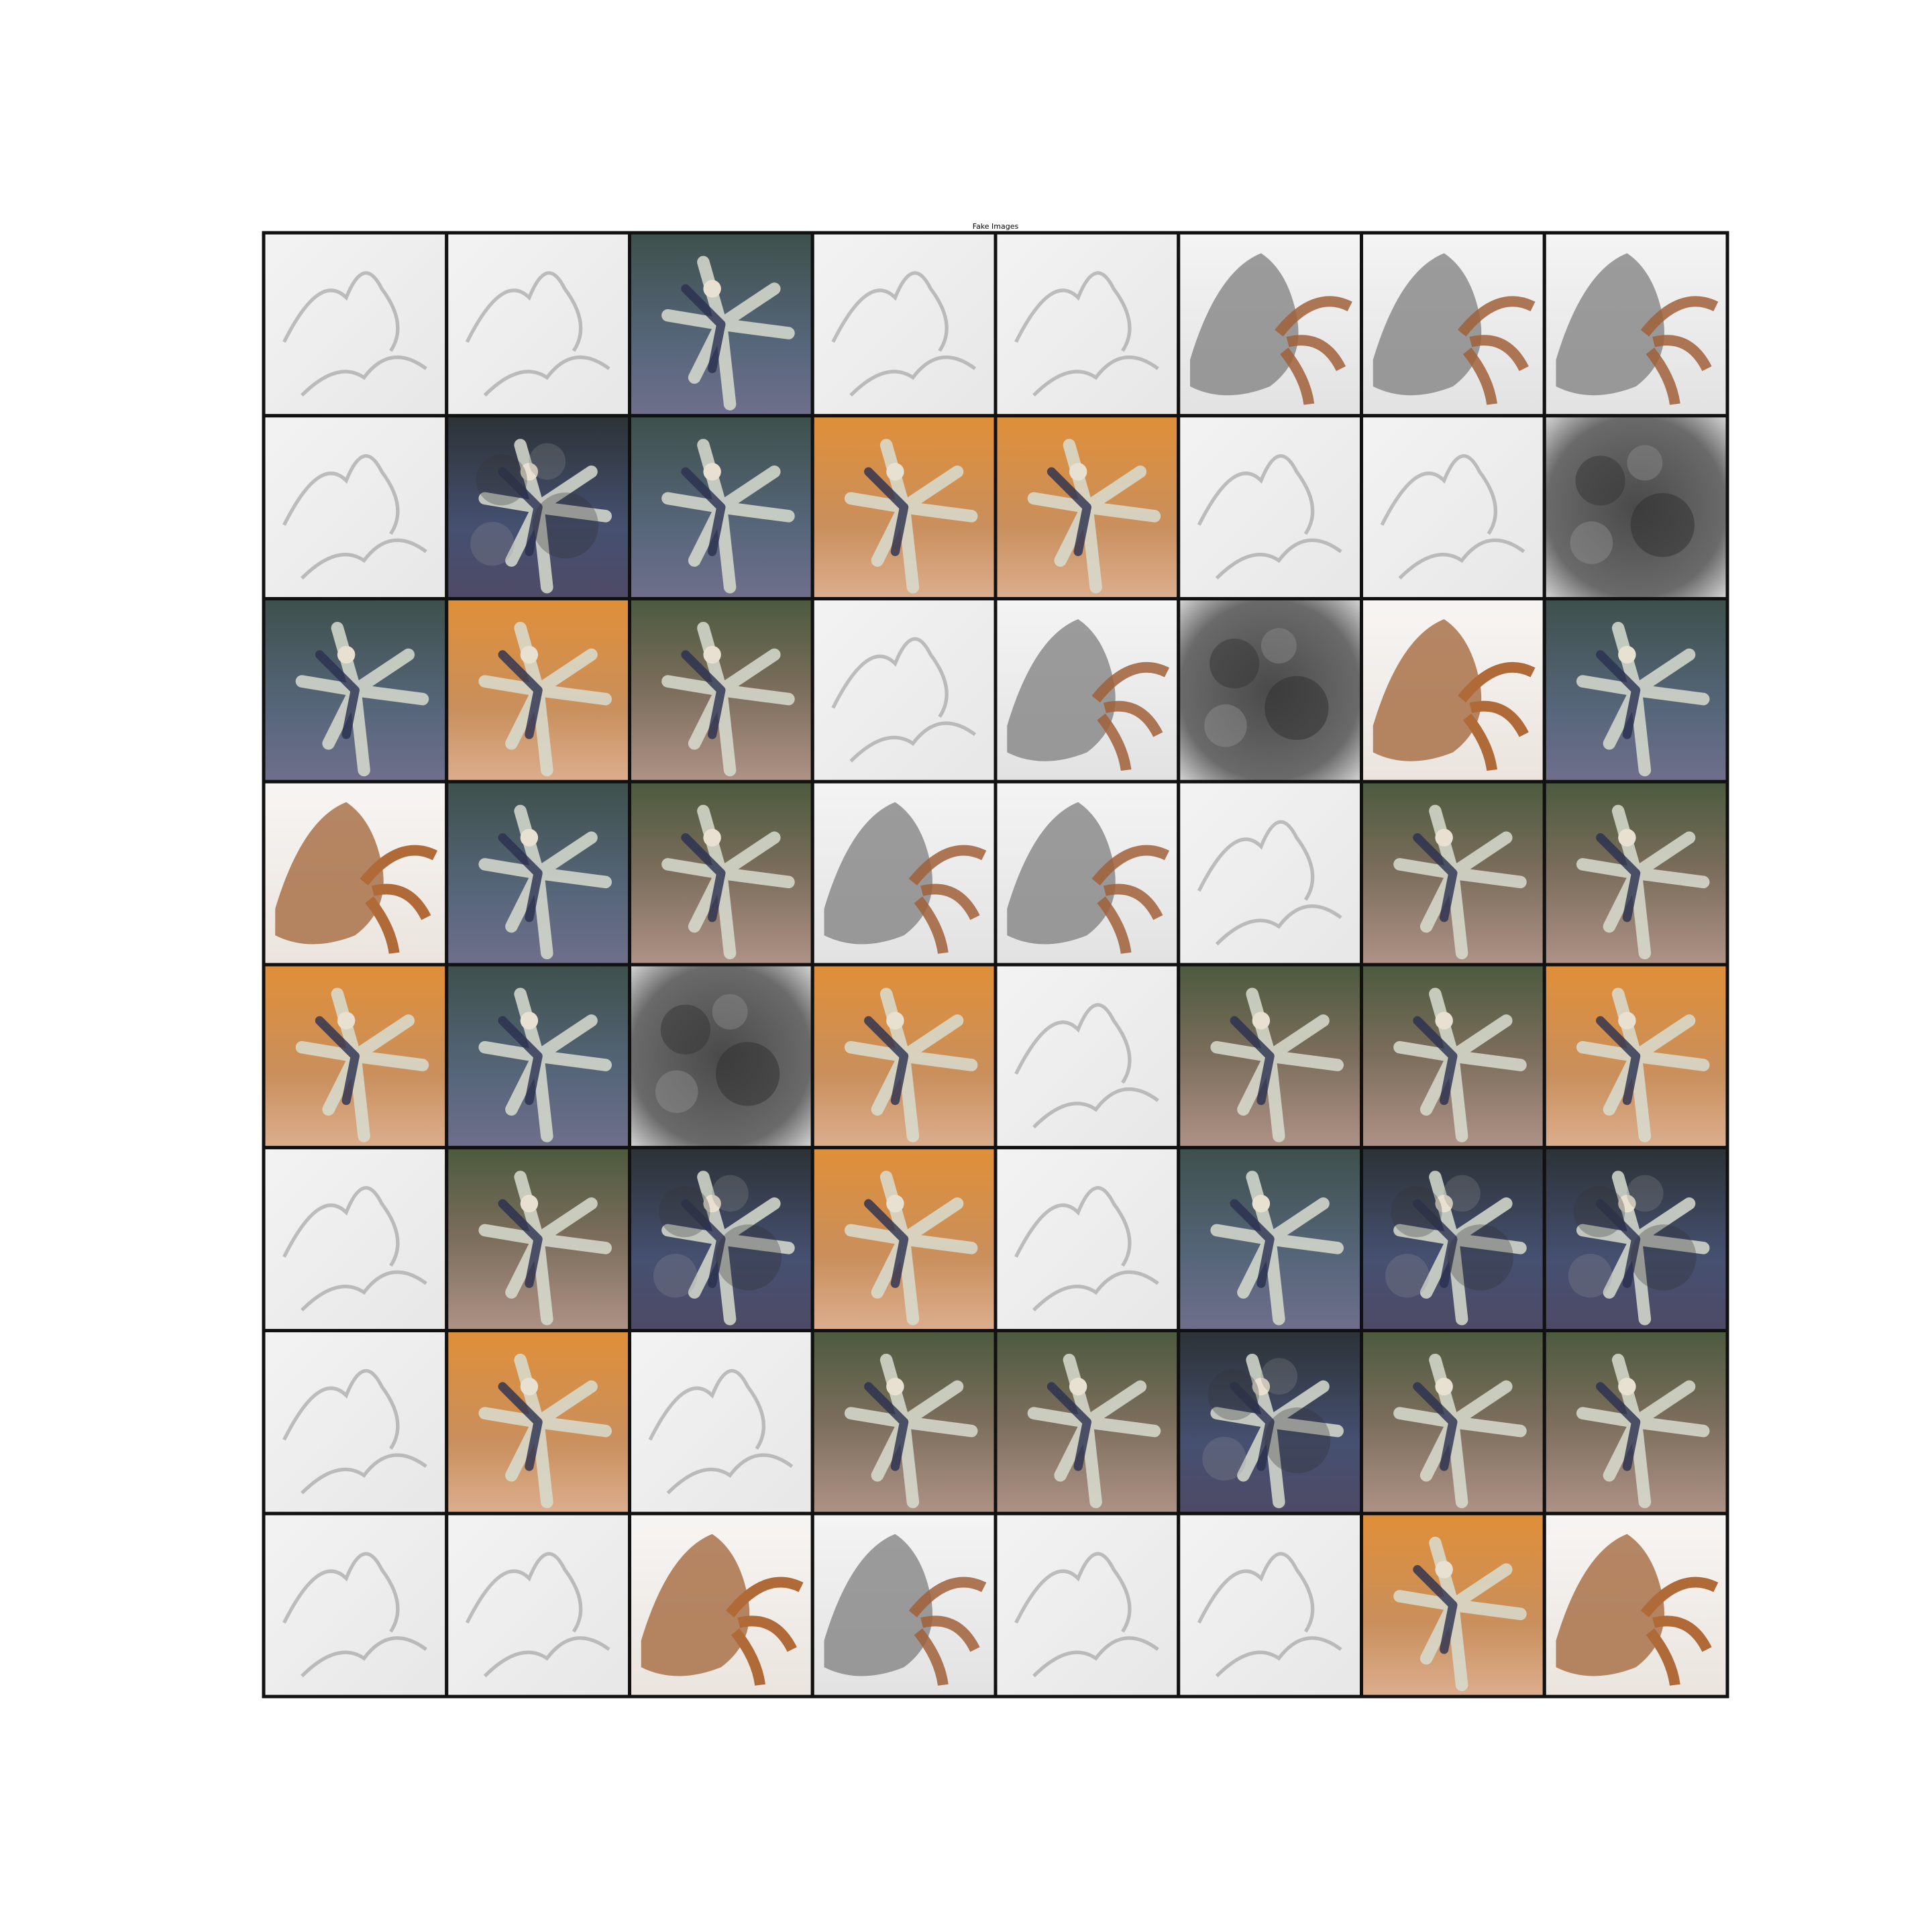 This screenshot has width=1932, height=1932. What do you see at coordinates (996, 226) in the screenshot?
I see `figure-title: Fake Images` at bounding box center [996, 226].